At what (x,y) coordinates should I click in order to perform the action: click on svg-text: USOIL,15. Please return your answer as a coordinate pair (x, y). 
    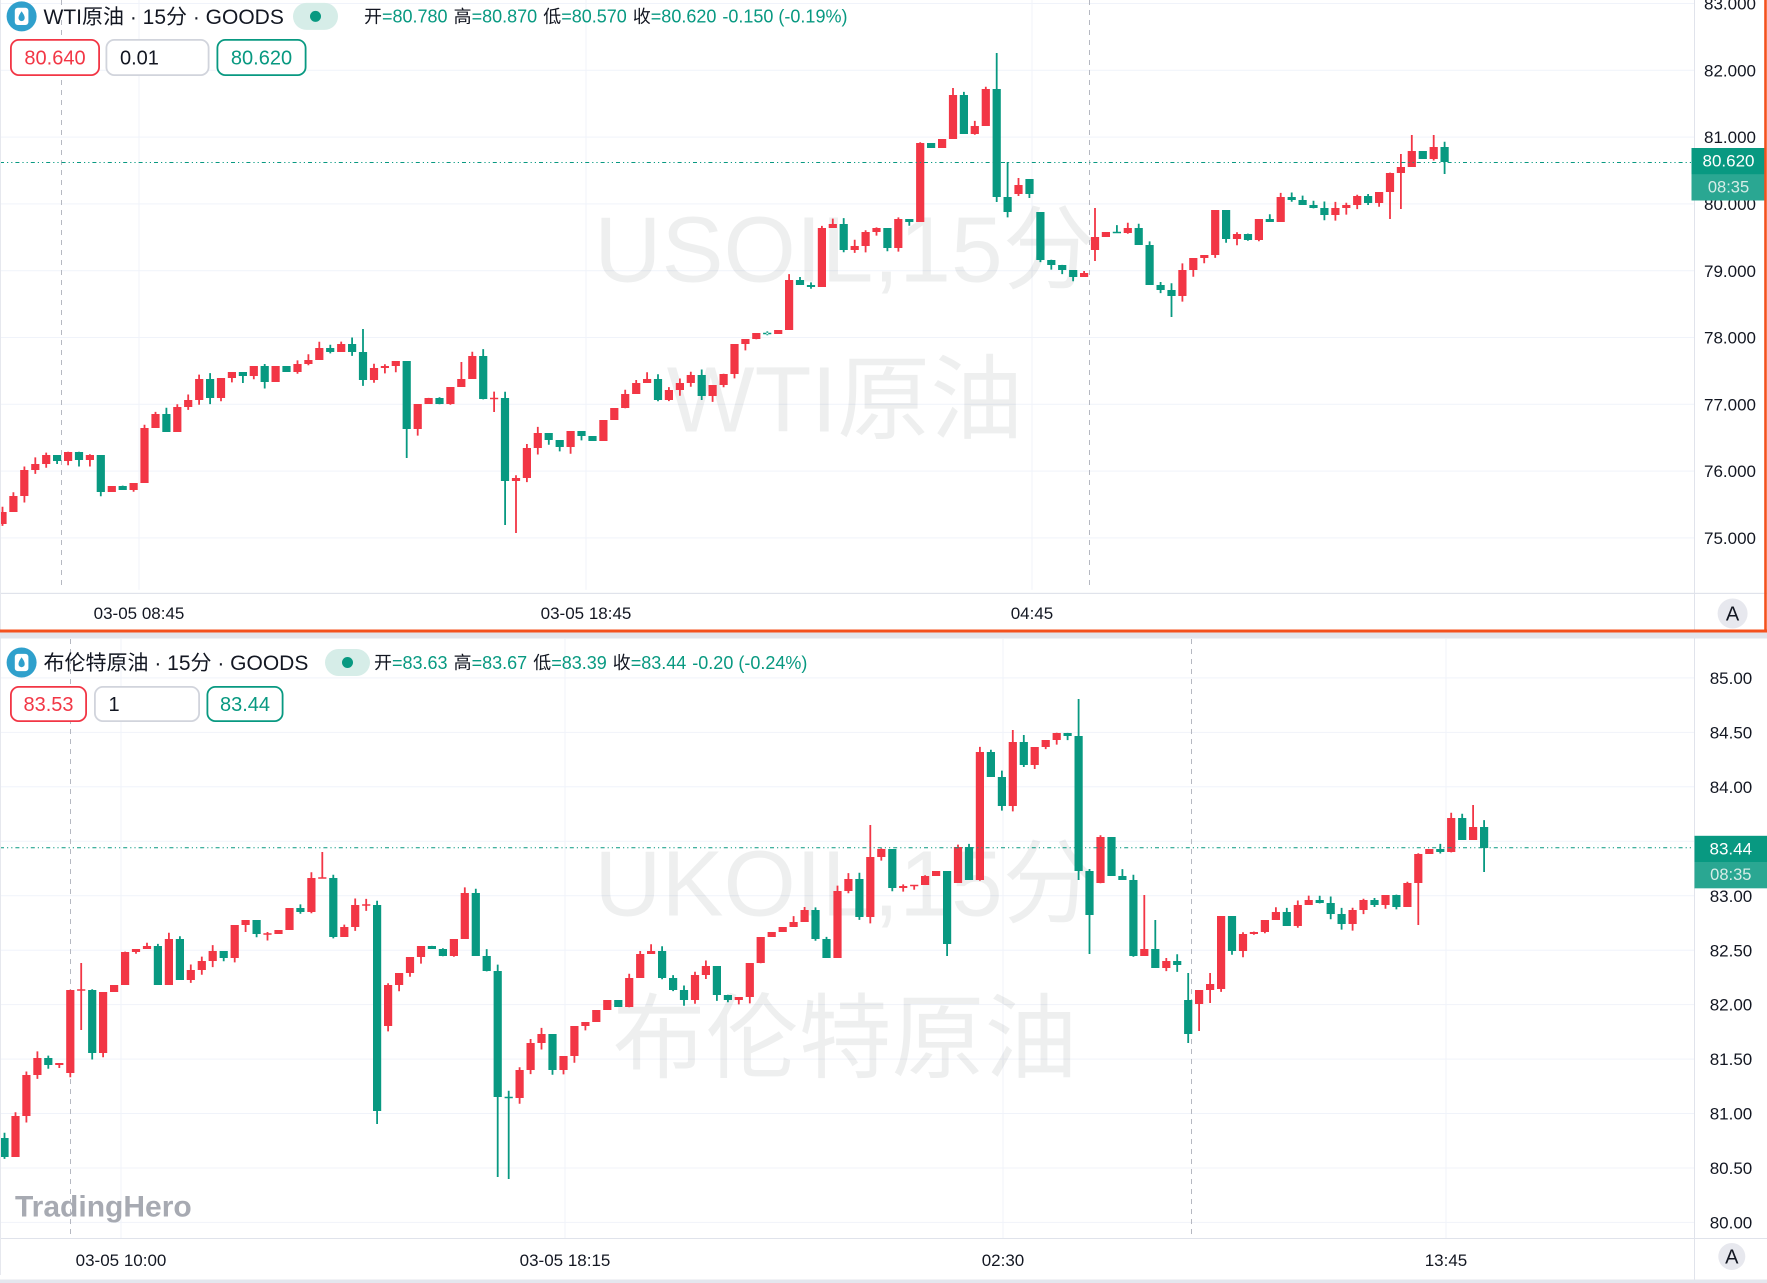
    Looking at the image, I should click on (798, 250).